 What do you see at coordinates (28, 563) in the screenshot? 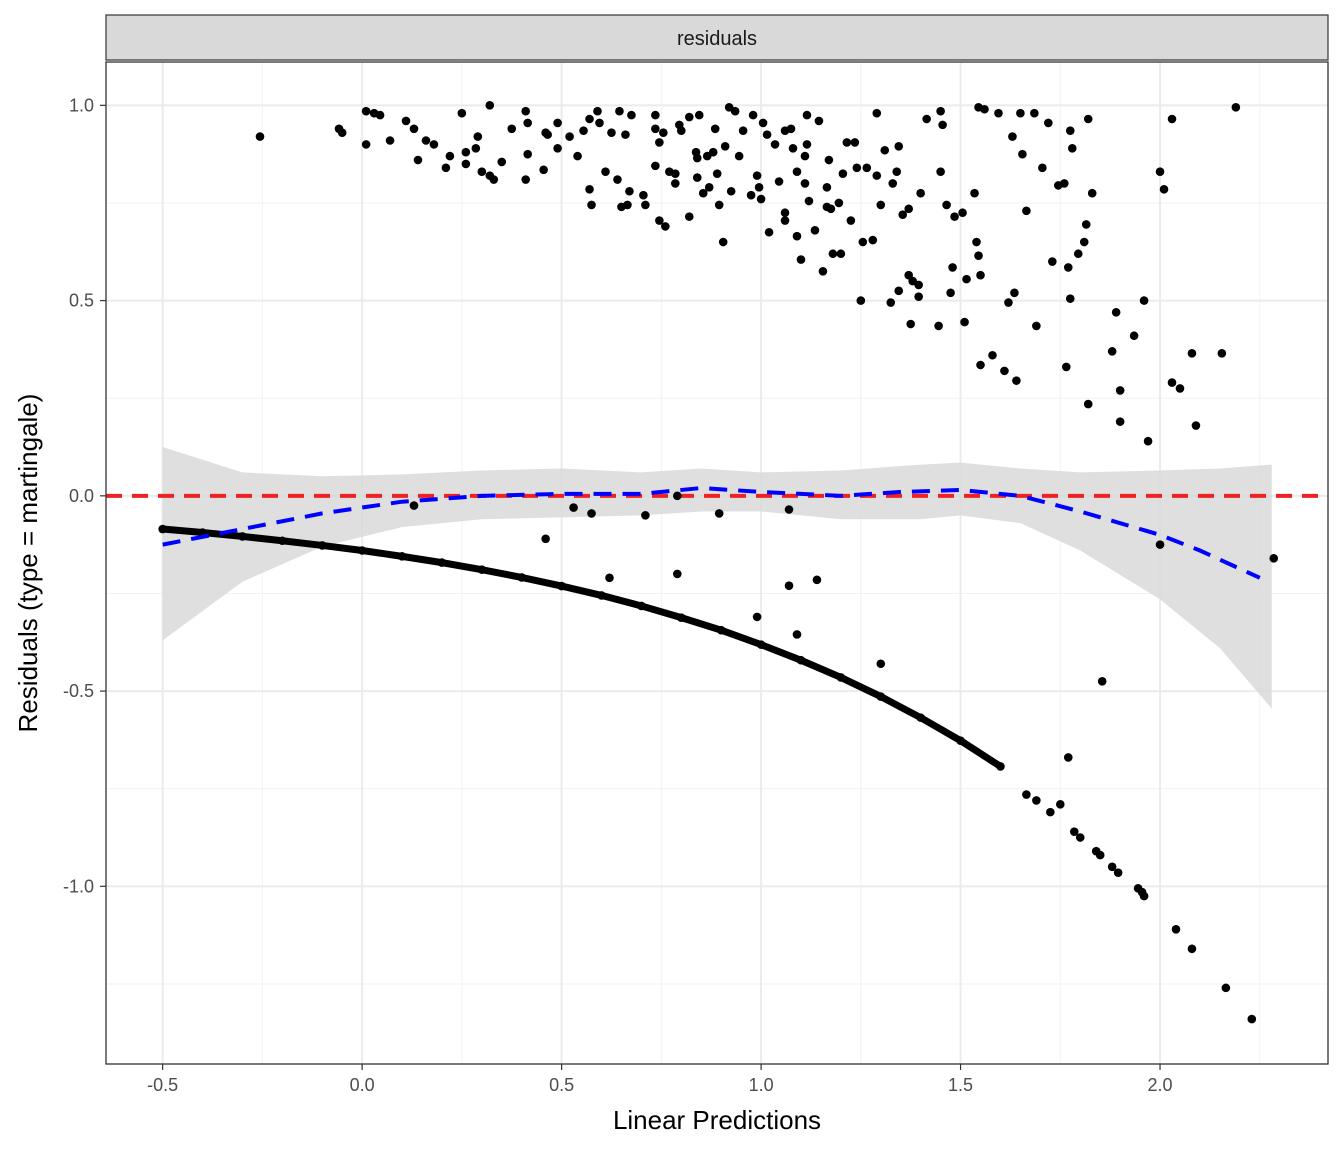
I see `y-axis-title: Residuals (type = martingale)` at bounding box center [28, 563].